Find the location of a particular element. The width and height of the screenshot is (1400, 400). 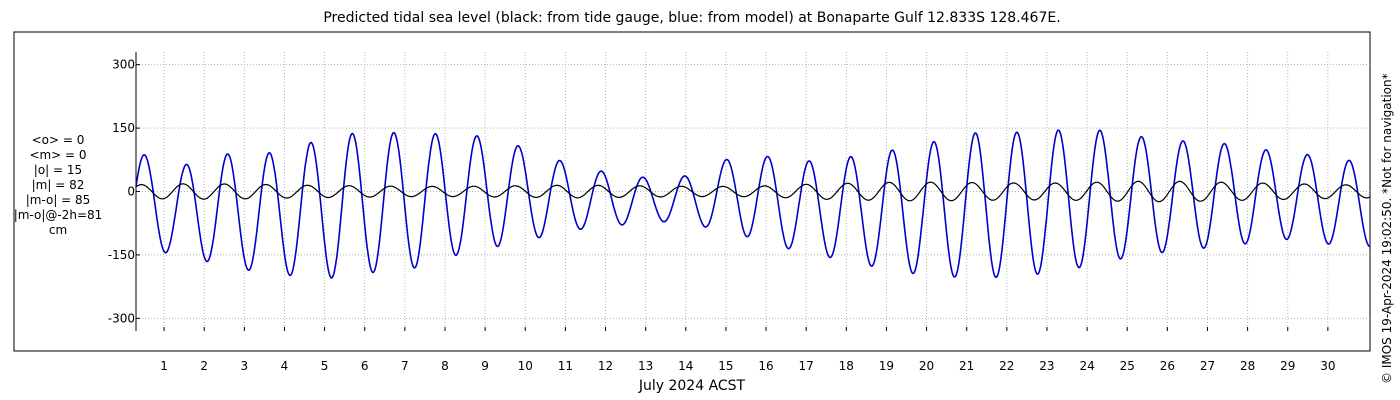

y-axis: 300 150 0 -150 -300 is located at coordinates (124, 191).